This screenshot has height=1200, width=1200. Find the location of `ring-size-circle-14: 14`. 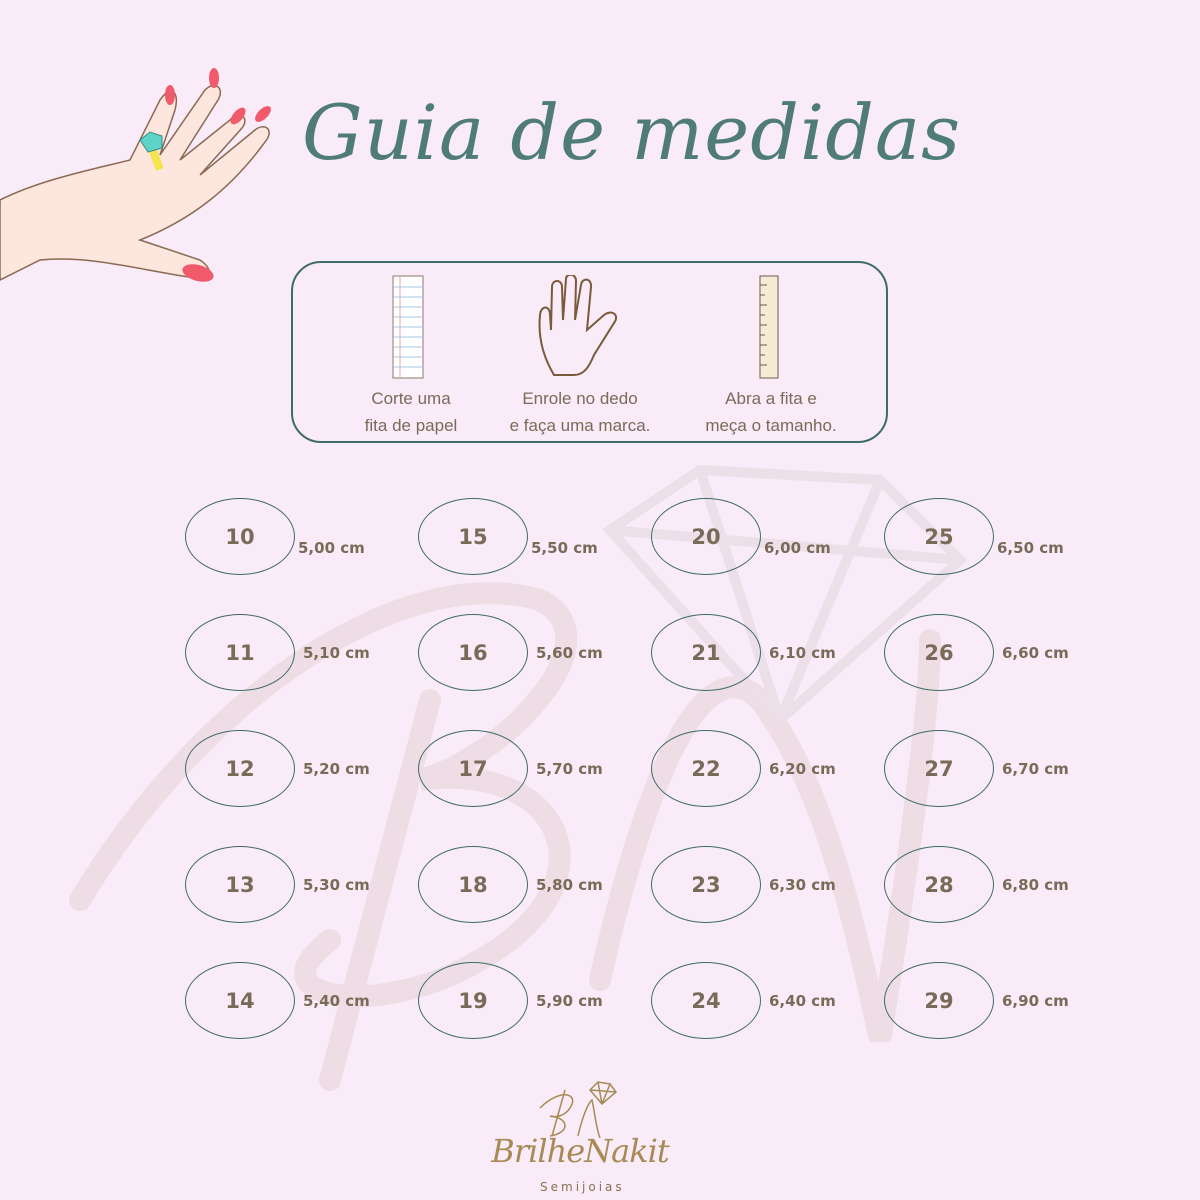

ring-size-circle-14: 14 is located at coordinates (240, 1000).